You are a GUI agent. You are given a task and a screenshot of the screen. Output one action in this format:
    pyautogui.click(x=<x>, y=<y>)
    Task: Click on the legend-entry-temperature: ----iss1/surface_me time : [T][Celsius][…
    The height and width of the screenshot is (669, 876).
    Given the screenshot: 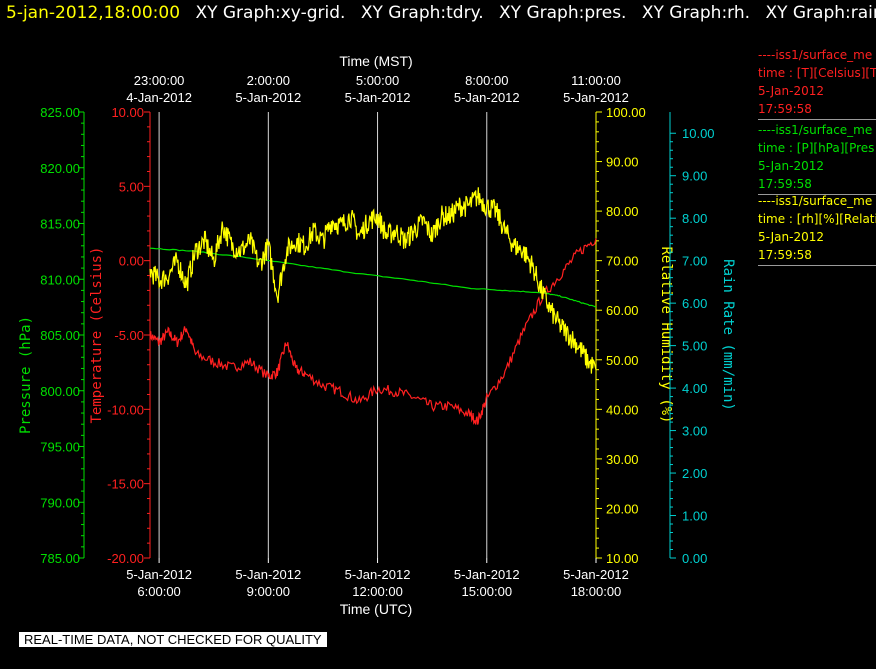 What is the action you would take?
    pyautogui.click(x=817, y=83)
    